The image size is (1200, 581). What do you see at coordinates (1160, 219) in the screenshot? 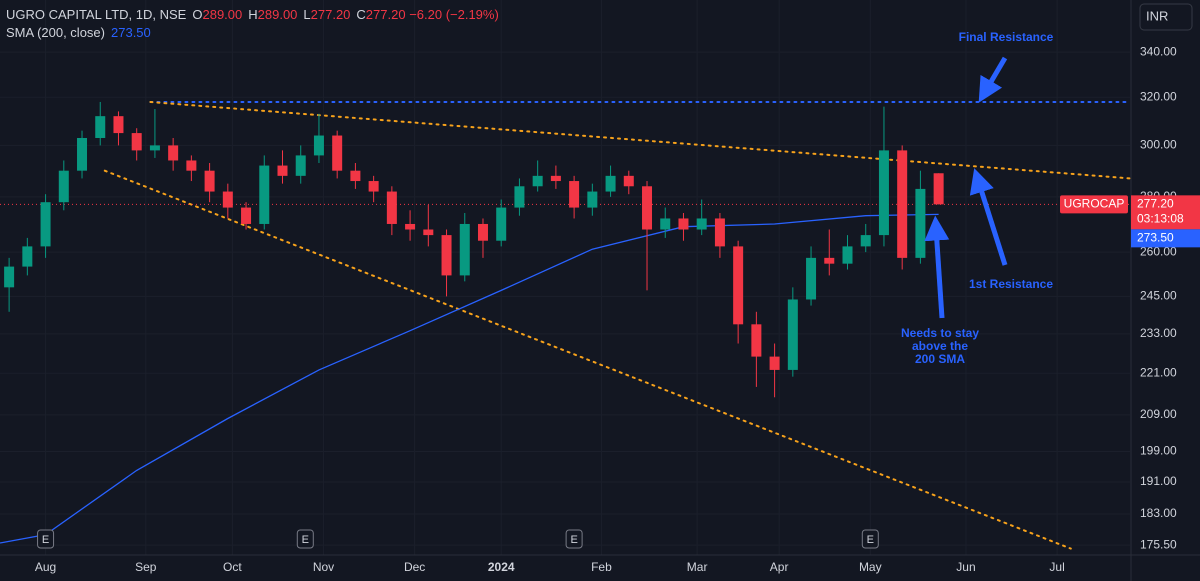
I see `countdown: 03:13:08` at bounding box center [1160, 219].